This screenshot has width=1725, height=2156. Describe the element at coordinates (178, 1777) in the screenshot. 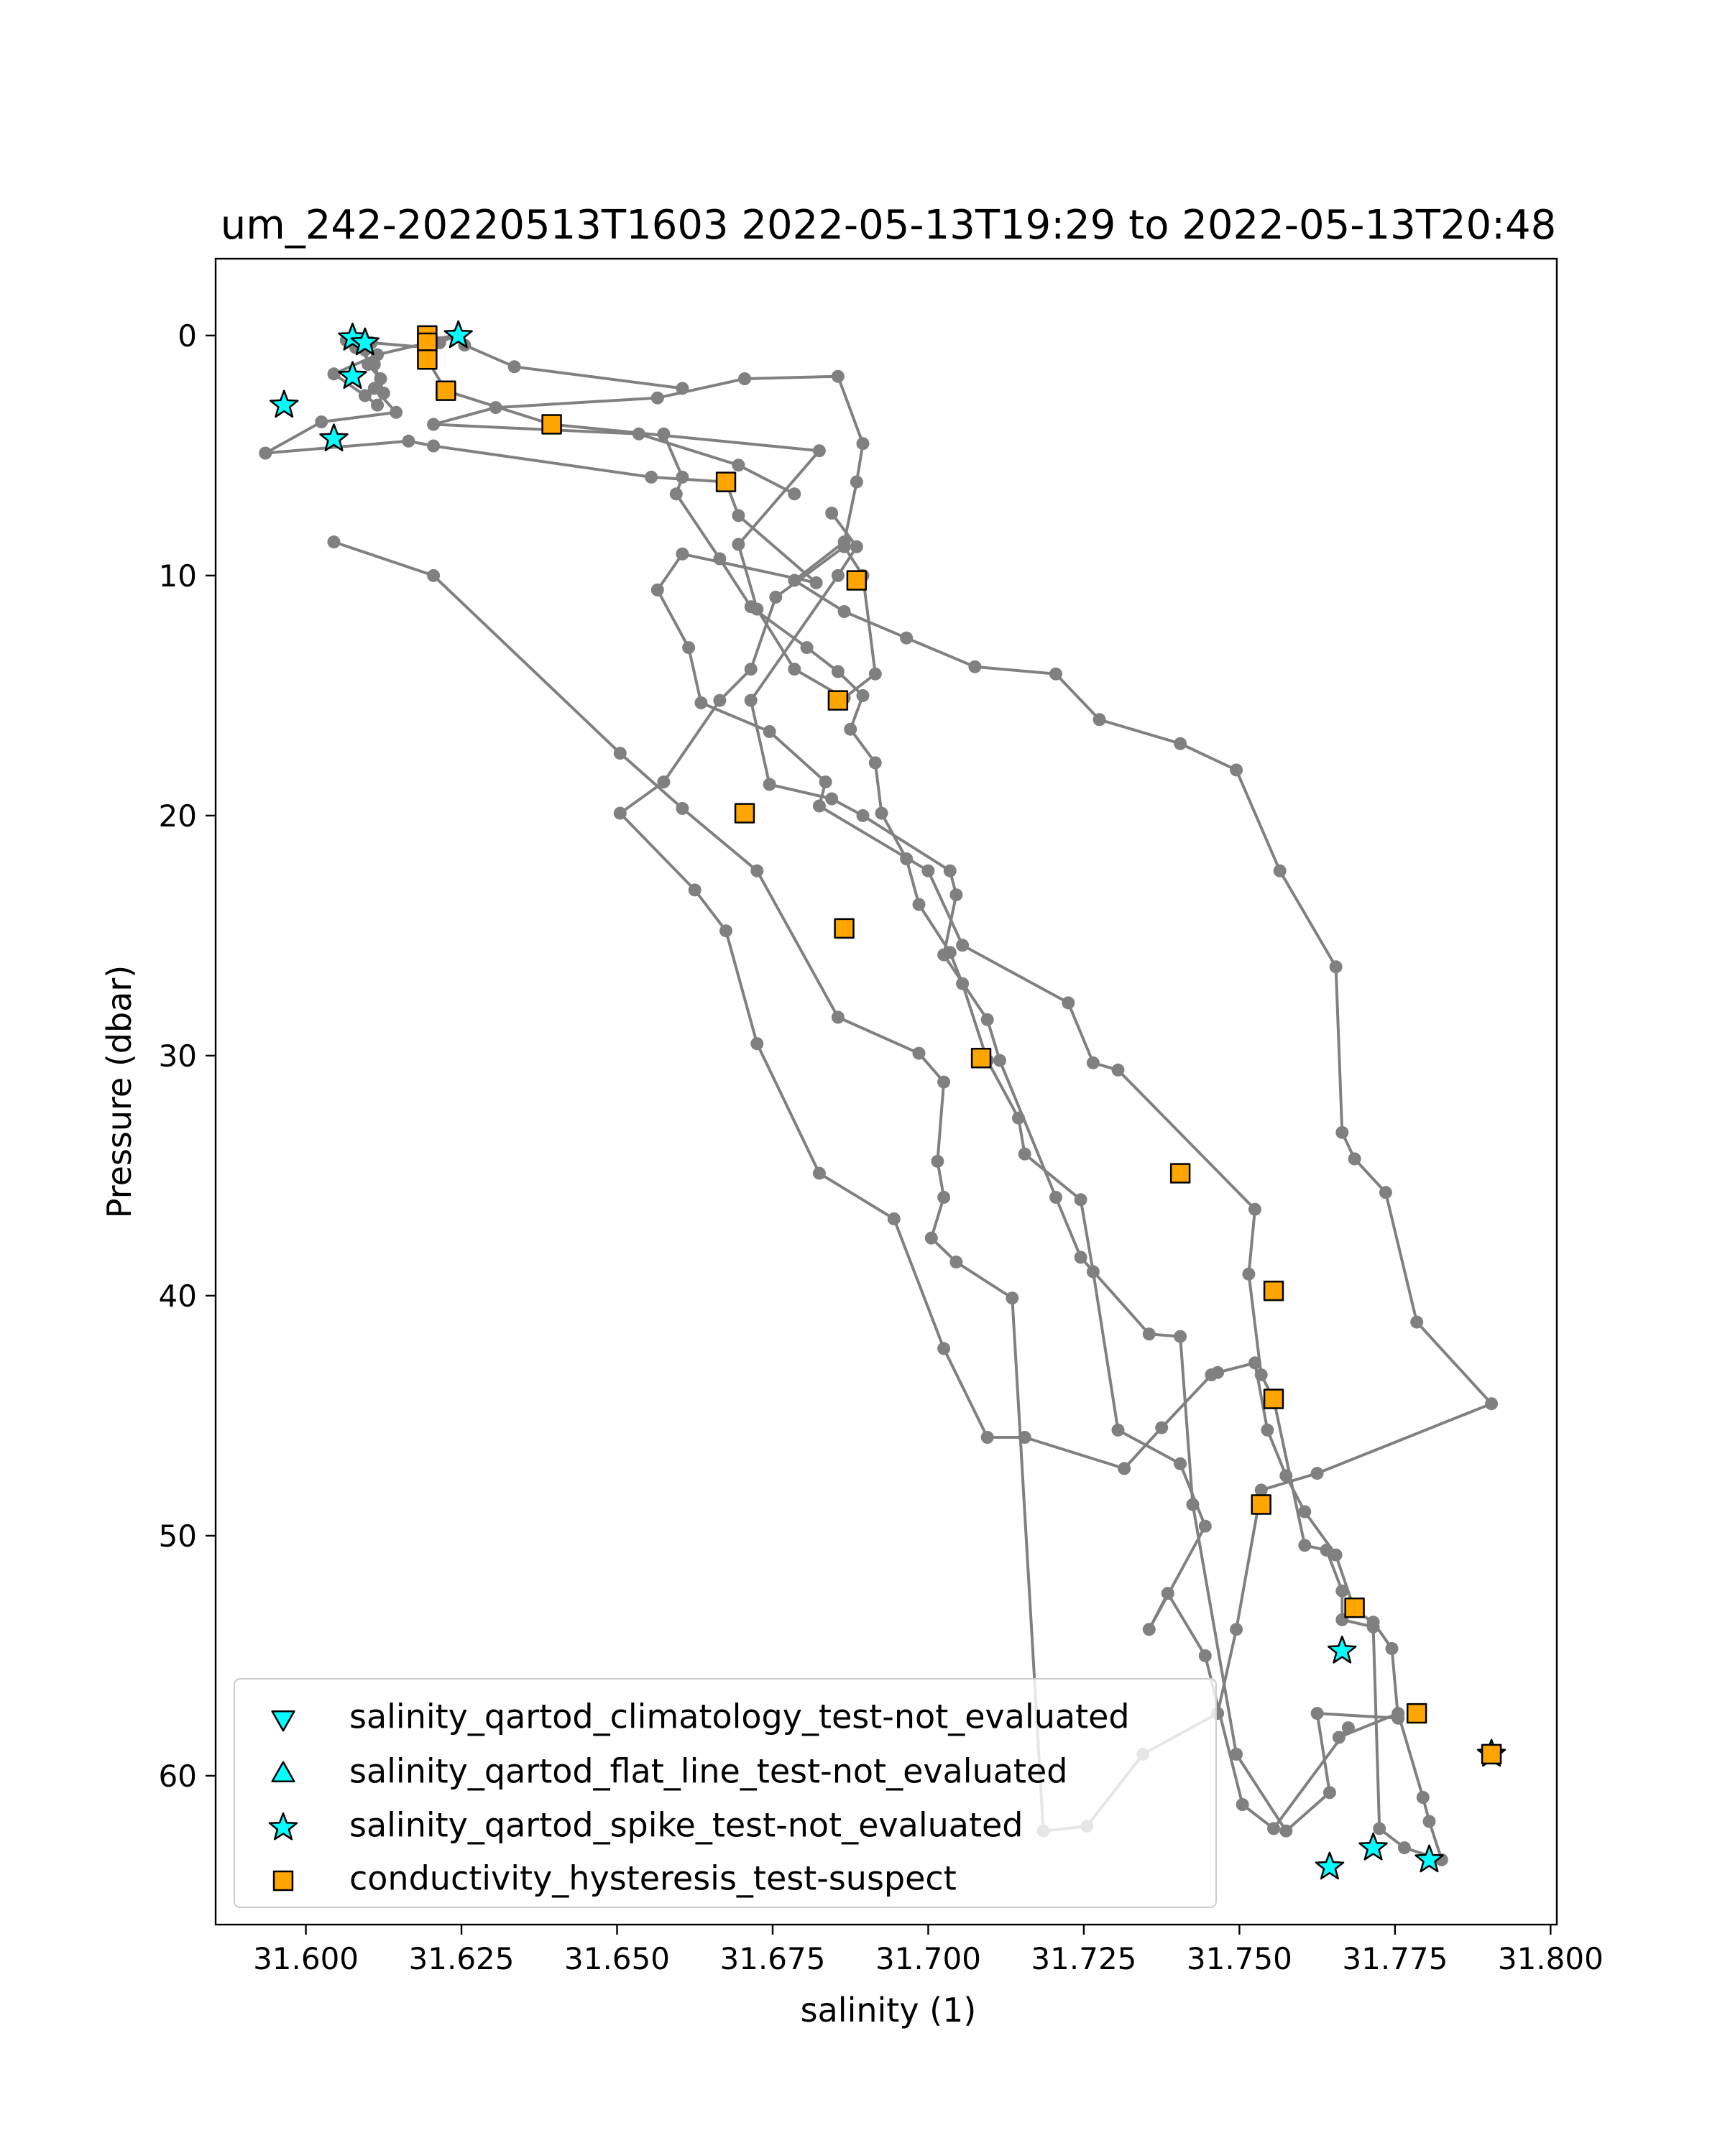

I see `y-tick-label: 60` at that location.